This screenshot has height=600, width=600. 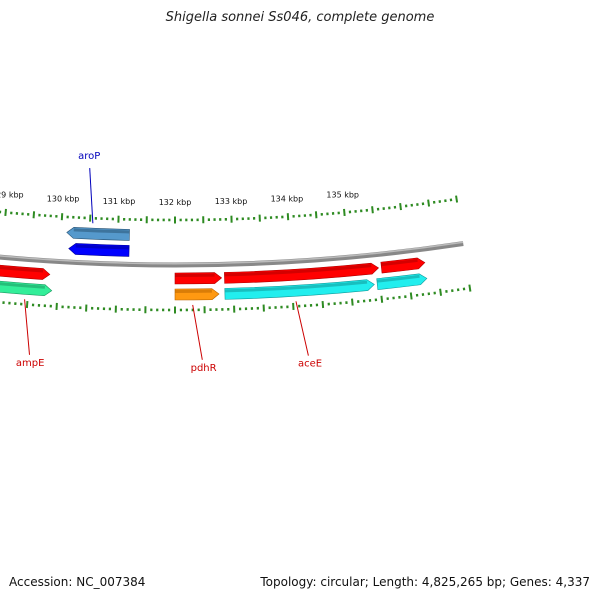 What do you see at coordinates (63, 199) in the screenshot?
I see `scale-tick-label: 130 kbp` at bounding box center [63, 199].